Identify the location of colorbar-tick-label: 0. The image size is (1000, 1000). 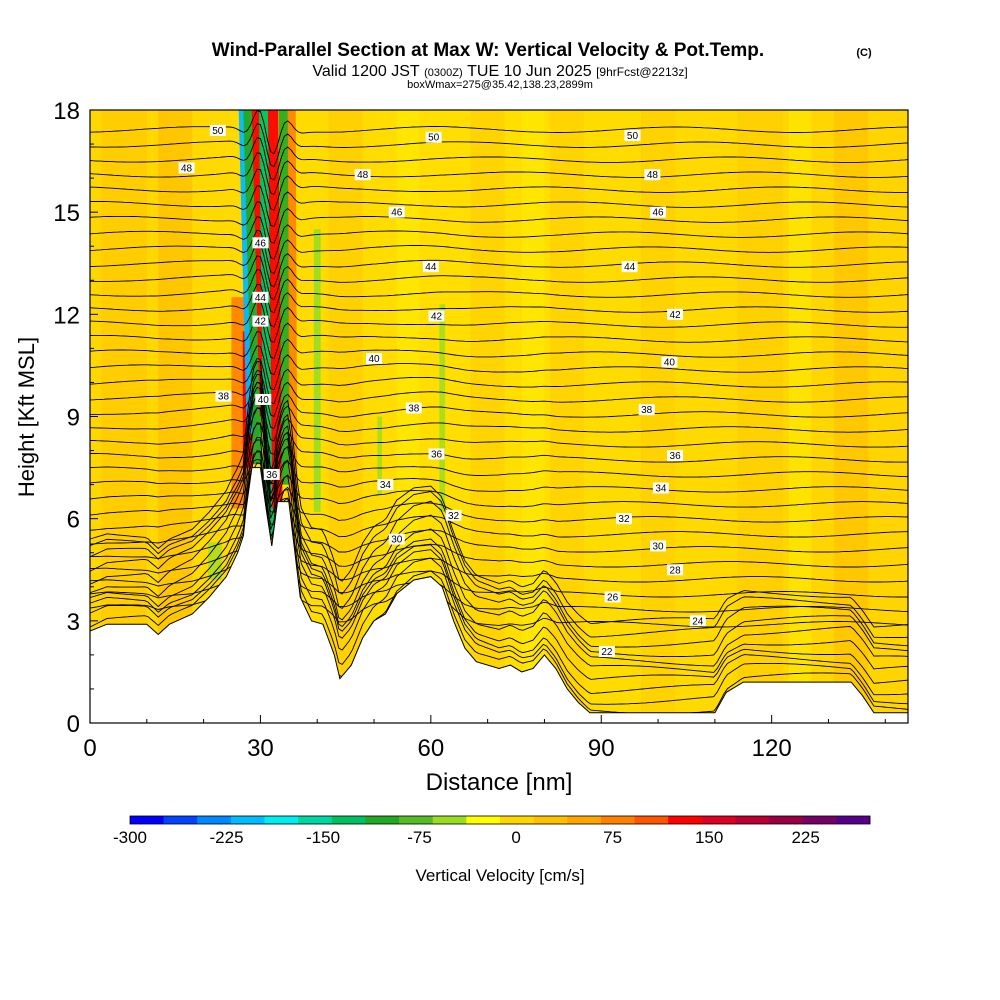
(515, 837).